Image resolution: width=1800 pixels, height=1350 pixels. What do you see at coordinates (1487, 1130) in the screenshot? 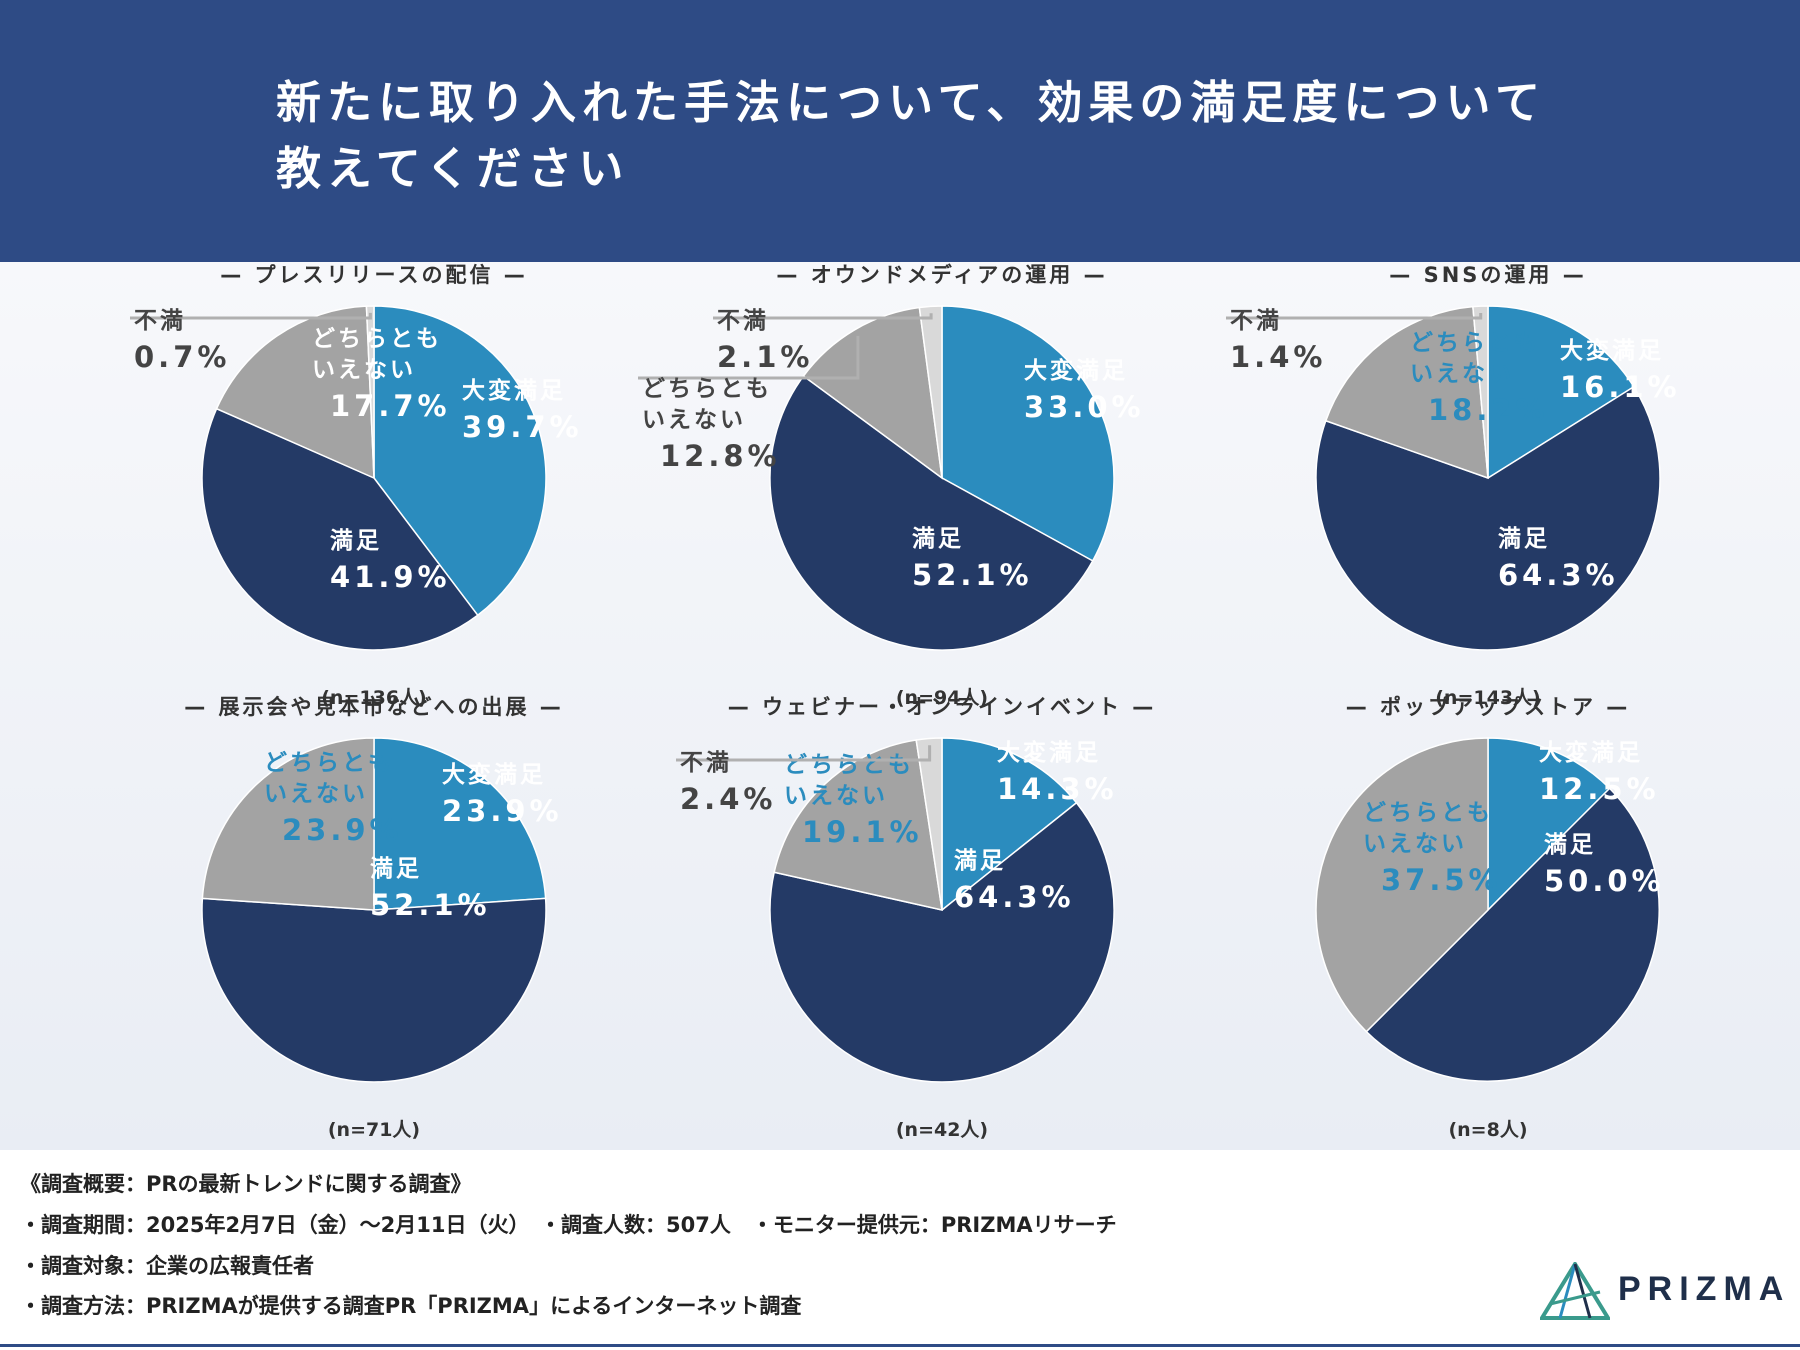
I see `sample-size-label: (n=8人)` at bounding box center [1487, 1130].